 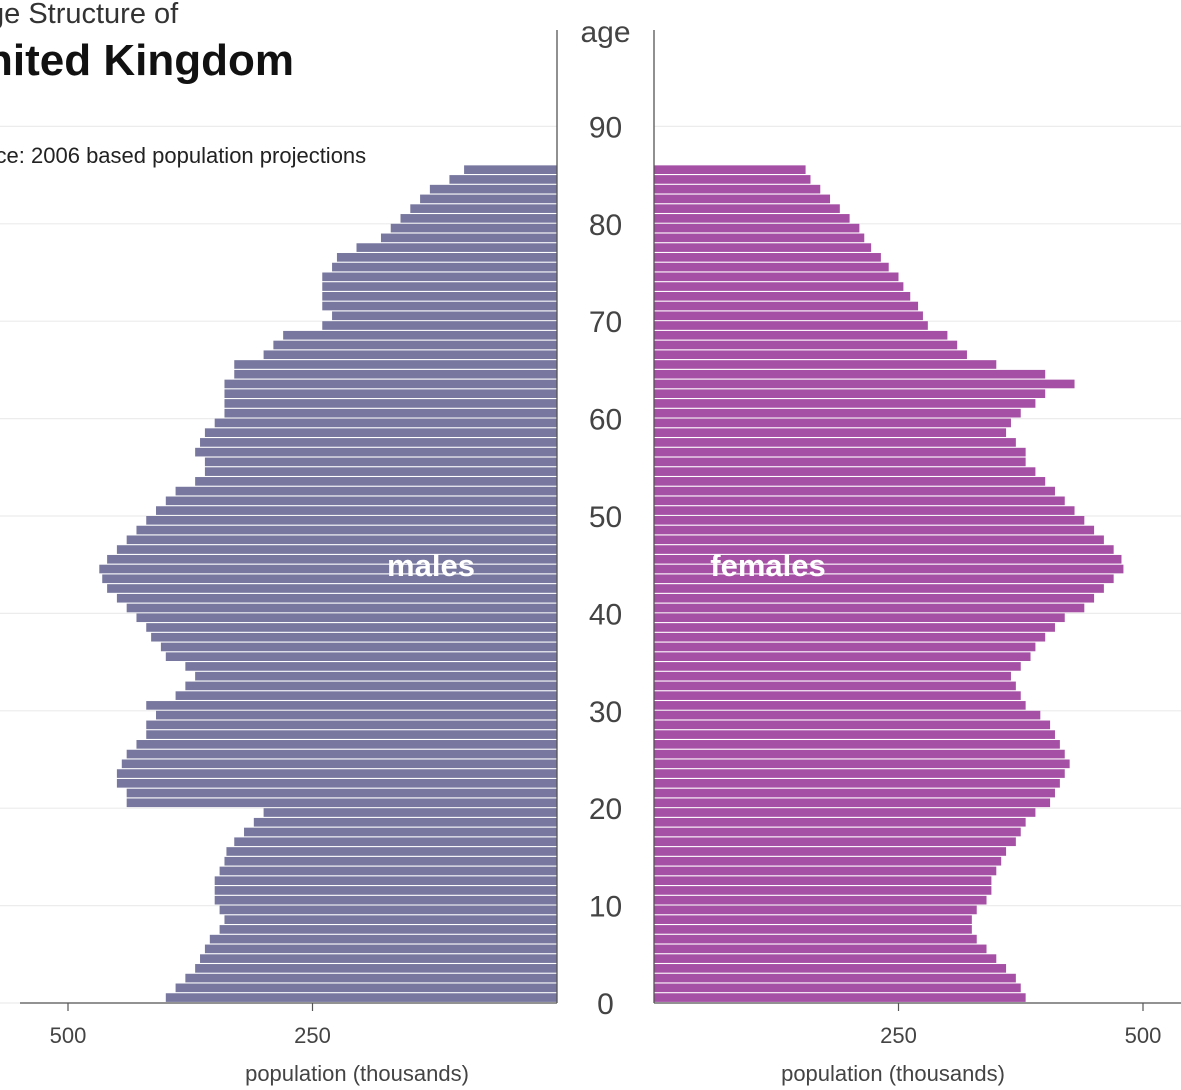 What do you see at coordinates (605, 614) in the screenshot?
I see `age-tick-label-40: 40` at bounding box center [605, 614].